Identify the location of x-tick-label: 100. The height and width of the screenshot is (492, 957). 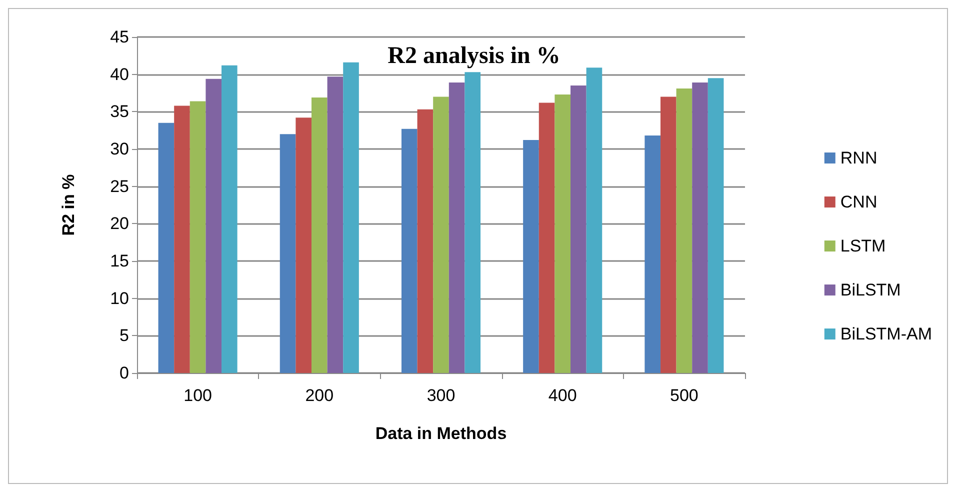
(198, 395).